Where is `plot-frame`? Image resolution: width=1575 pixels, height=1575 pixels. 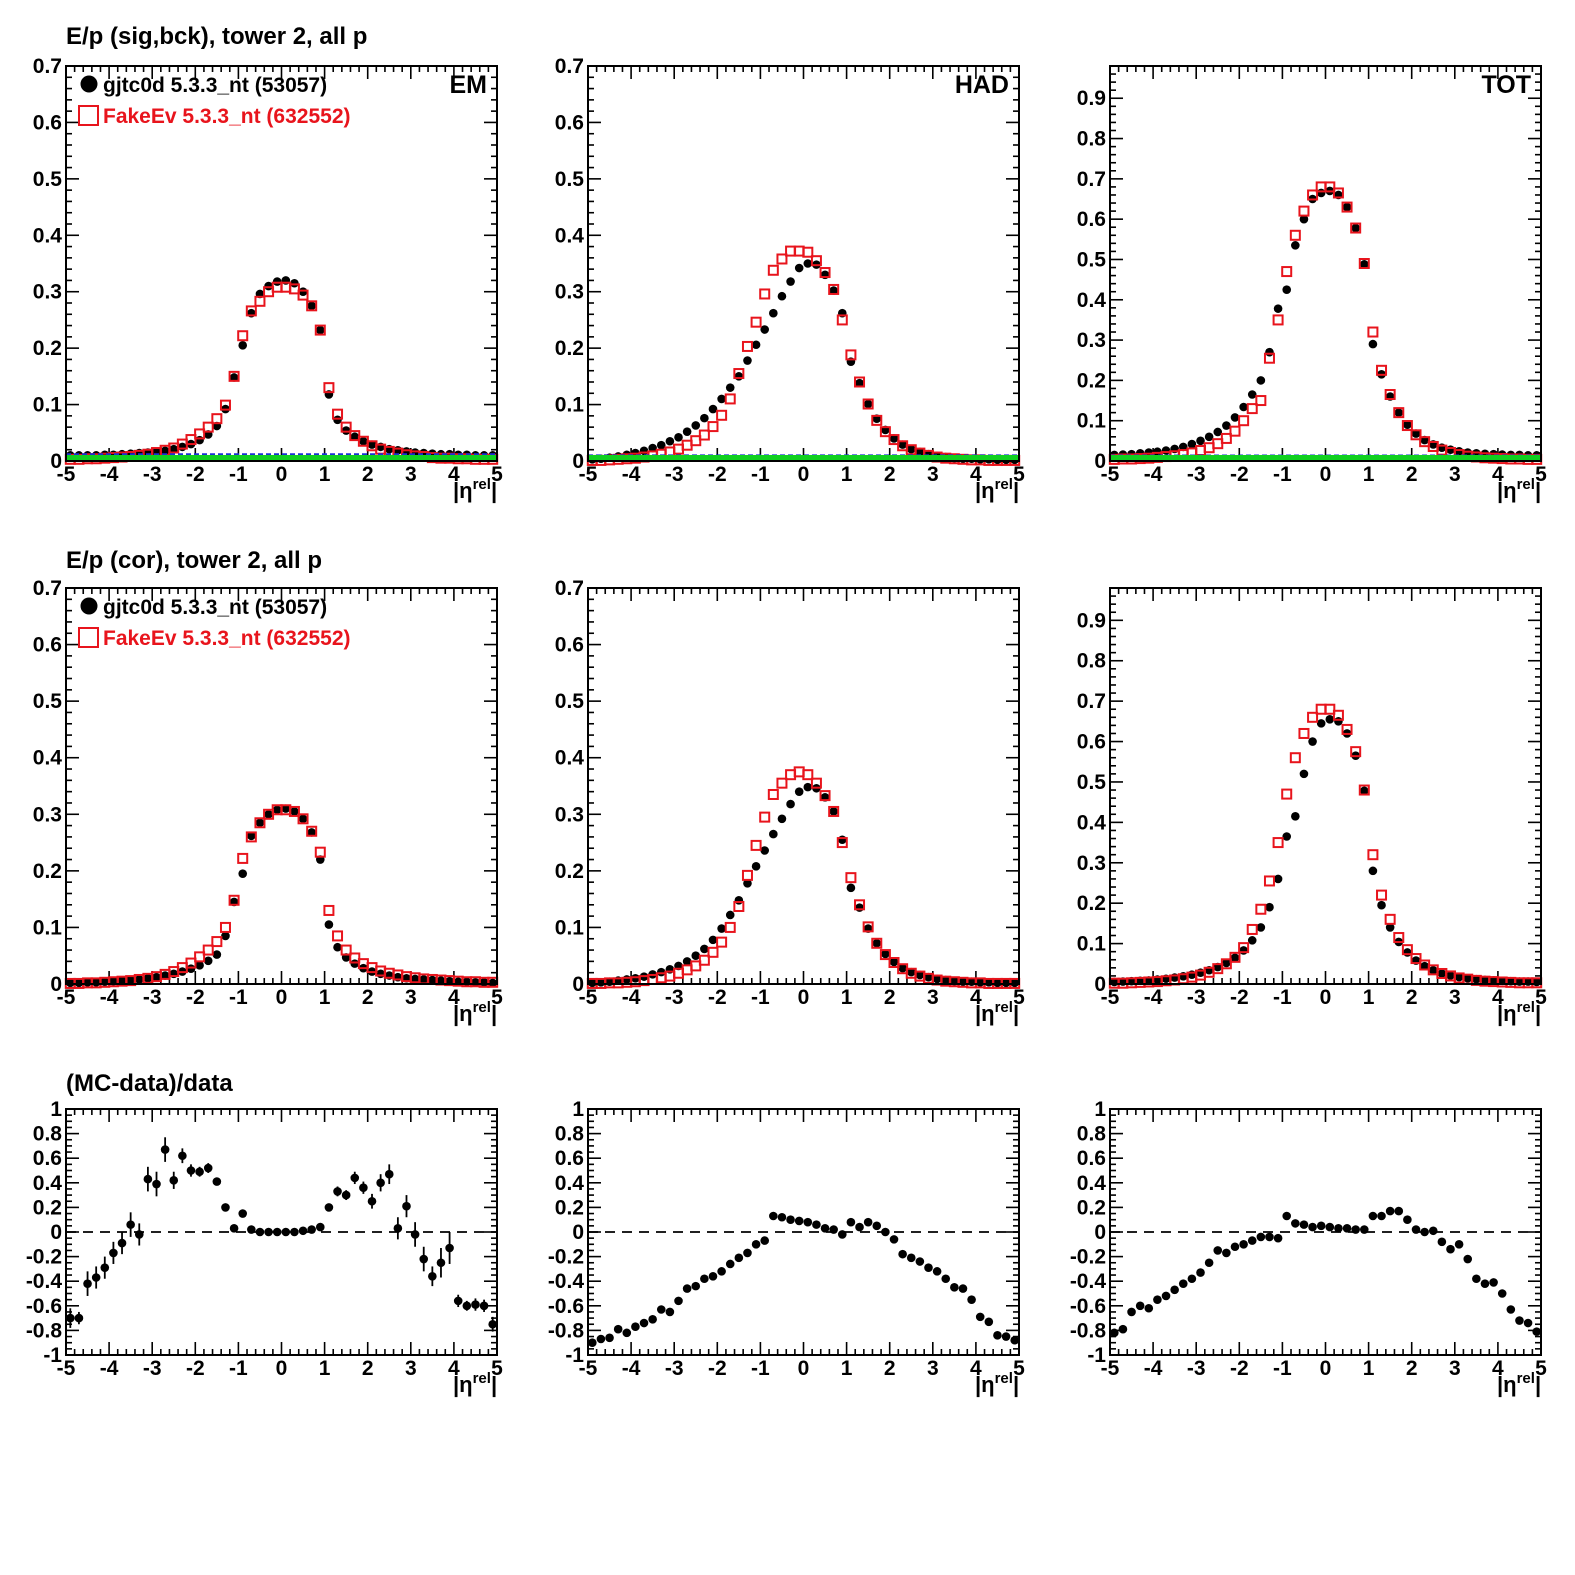
plot-frame is located at coordinates (1325, 786).